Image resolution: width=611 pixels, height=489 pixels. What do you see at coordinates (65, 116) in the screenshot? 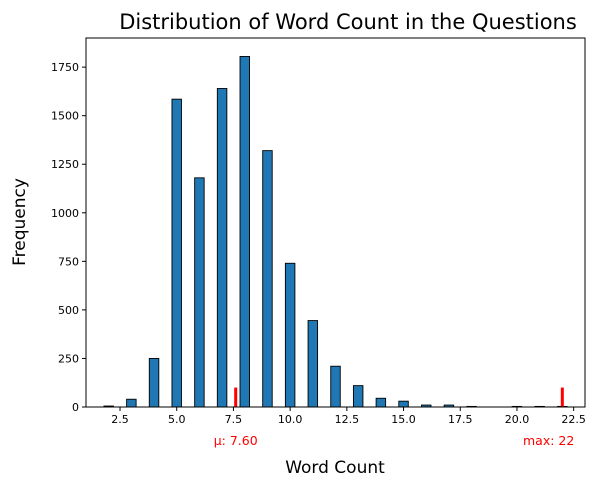
I see `y-tick-label: 1500` at bounding box center [65, 116].